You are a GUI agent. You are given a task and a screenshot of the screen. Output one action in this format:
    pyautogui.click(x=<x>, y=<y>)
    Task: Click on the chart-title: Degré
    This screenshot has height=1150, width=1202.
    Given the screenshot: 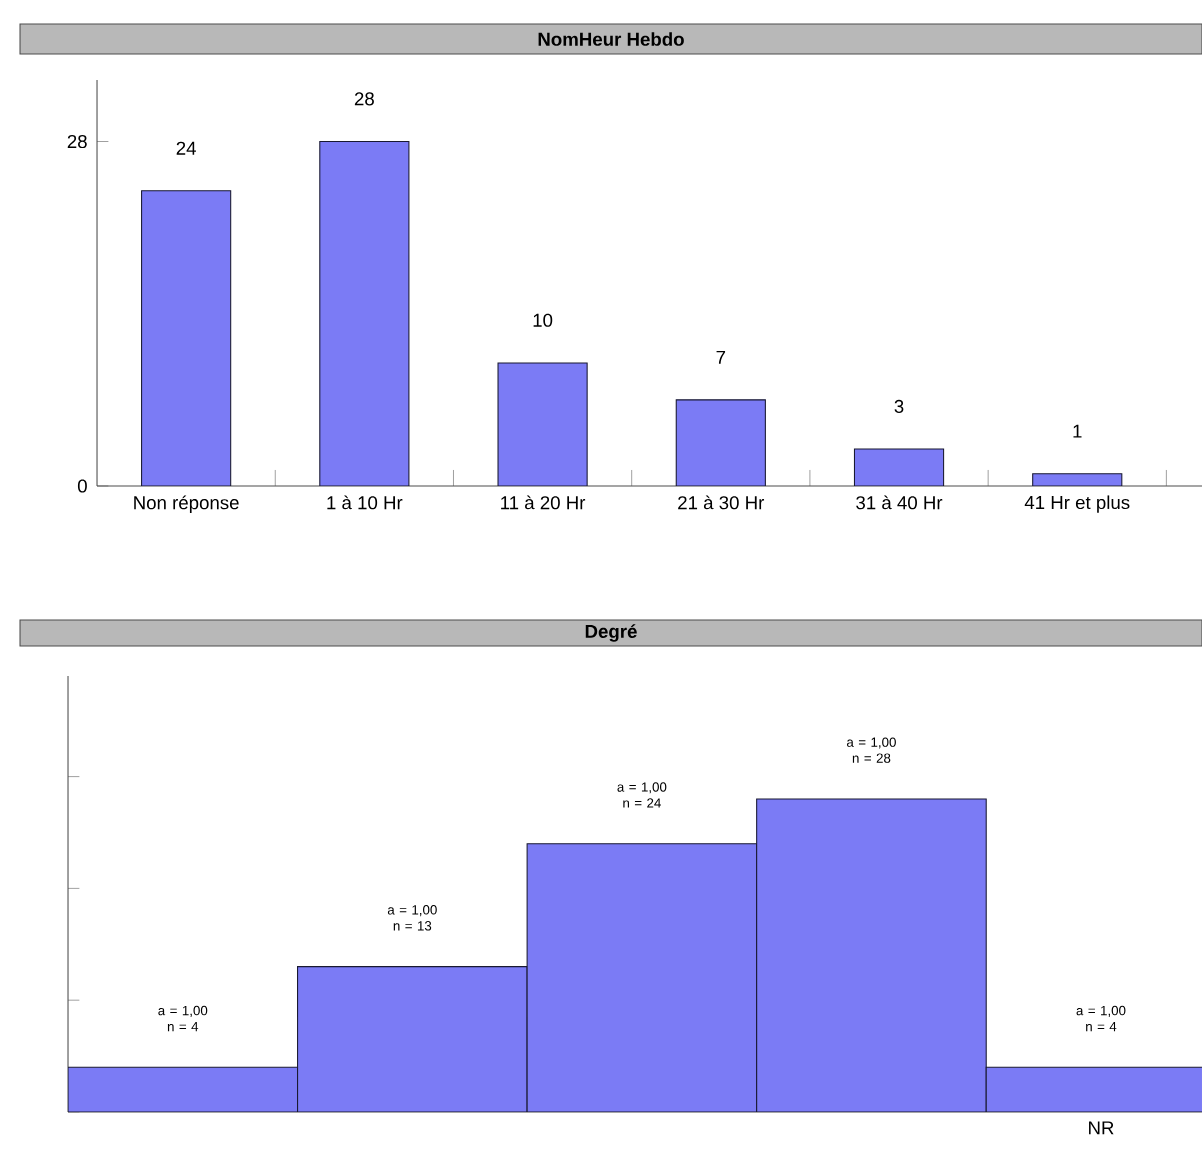 What is the action you would take?
    pyautogui.click(x=611, y=633)
    